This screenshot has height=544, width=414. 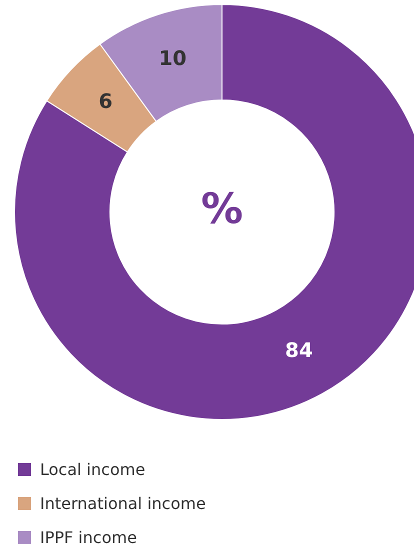 I want to click on legend-label: IPPF income, so click(x=88, y=536).